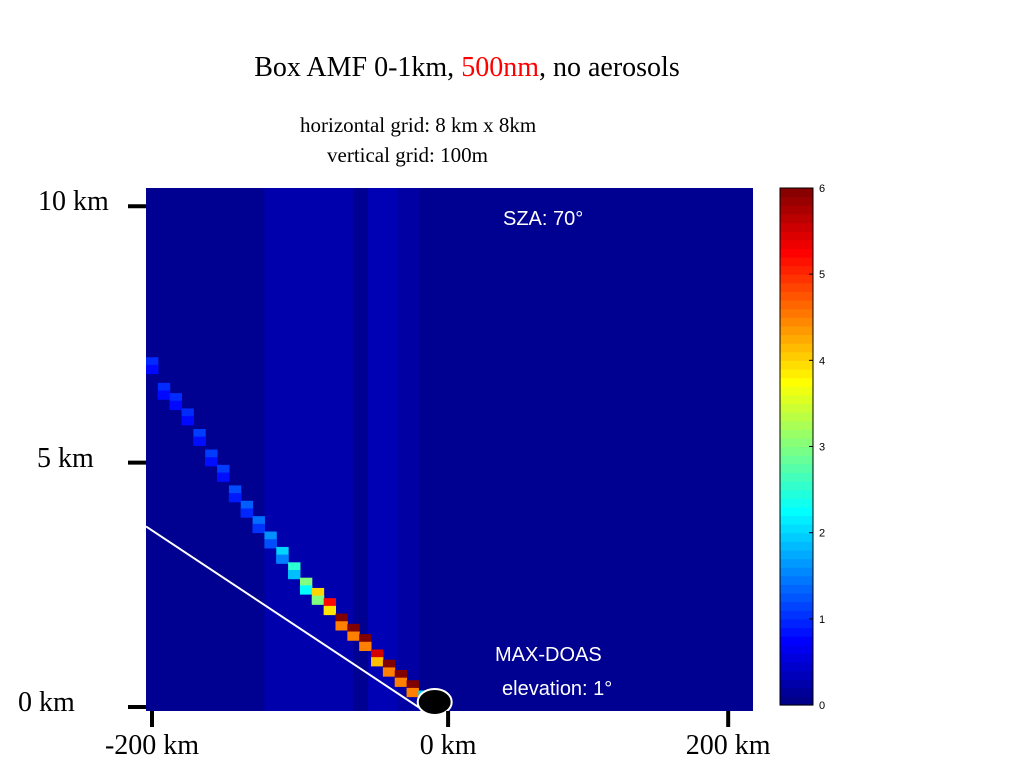  What do you see at coordinates (46, 702) in the screenshot?
I see `y-tick-label: 0 km` at bounding box center [46, 702].